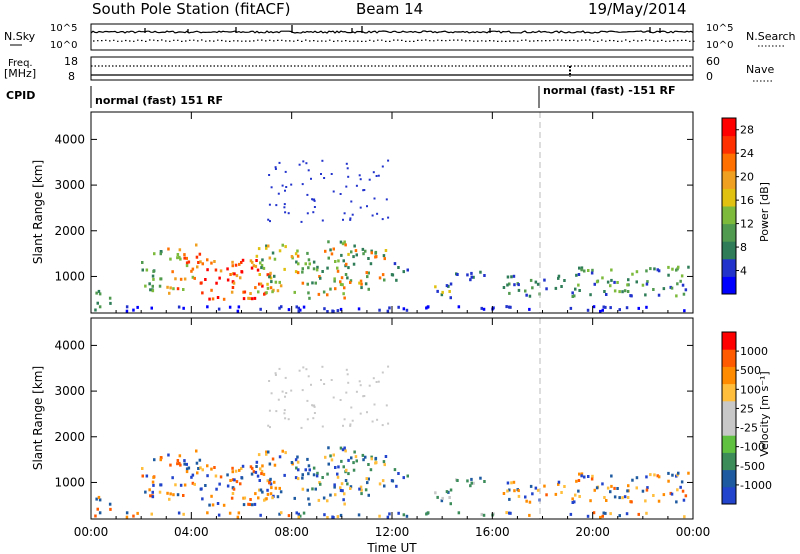 The image size is (800, 554). I want to click on nsearch-bottom-tick: 10^0, so click(719, 45).